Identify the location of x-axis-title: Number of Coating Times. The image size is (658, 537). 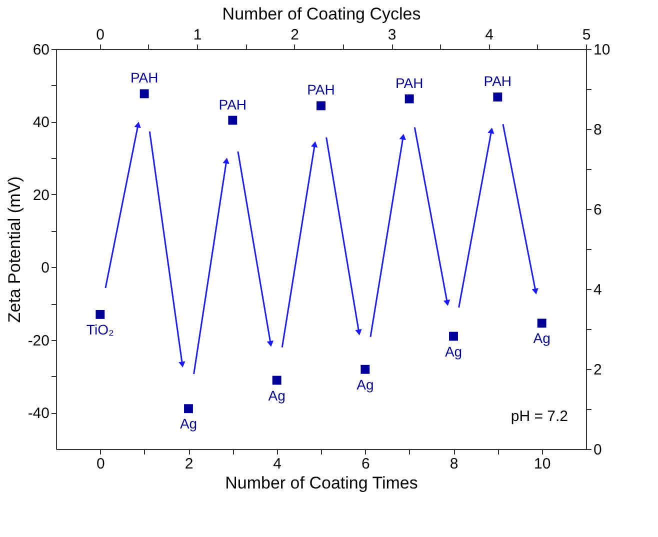
(321, 483).